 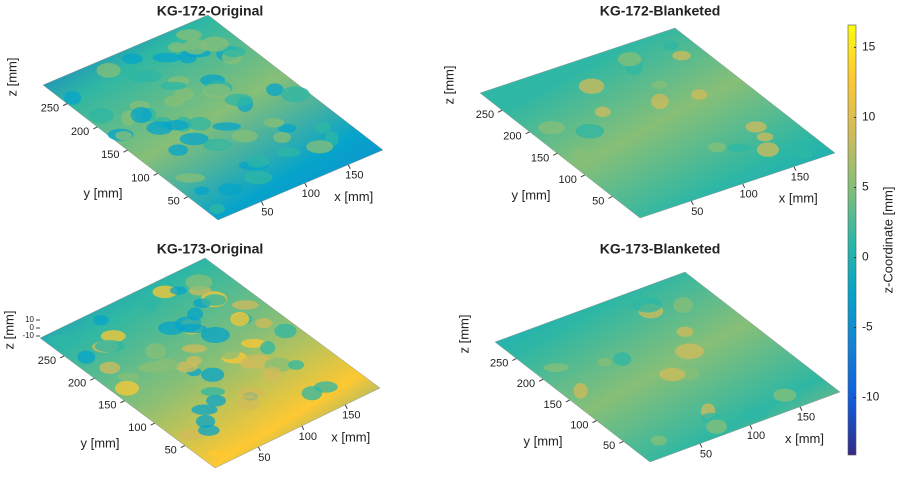 I want to click on z-tick-label: -10, so click(x=28, y=335).